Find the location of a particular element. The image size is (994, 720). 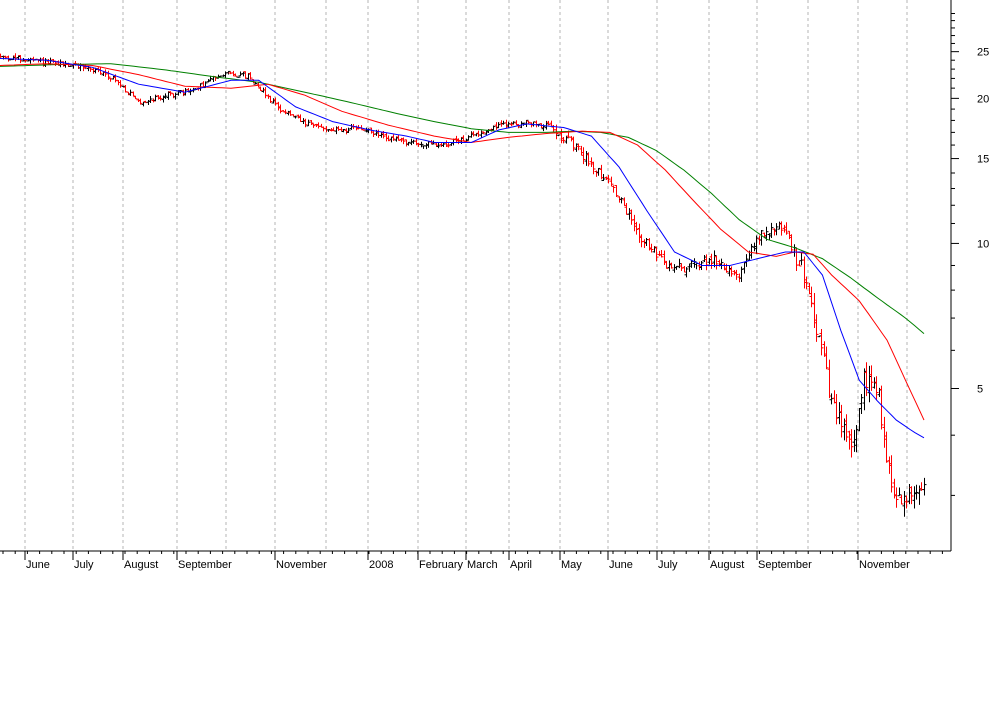

x-tick-label: February is located at coordinates (441, 565).